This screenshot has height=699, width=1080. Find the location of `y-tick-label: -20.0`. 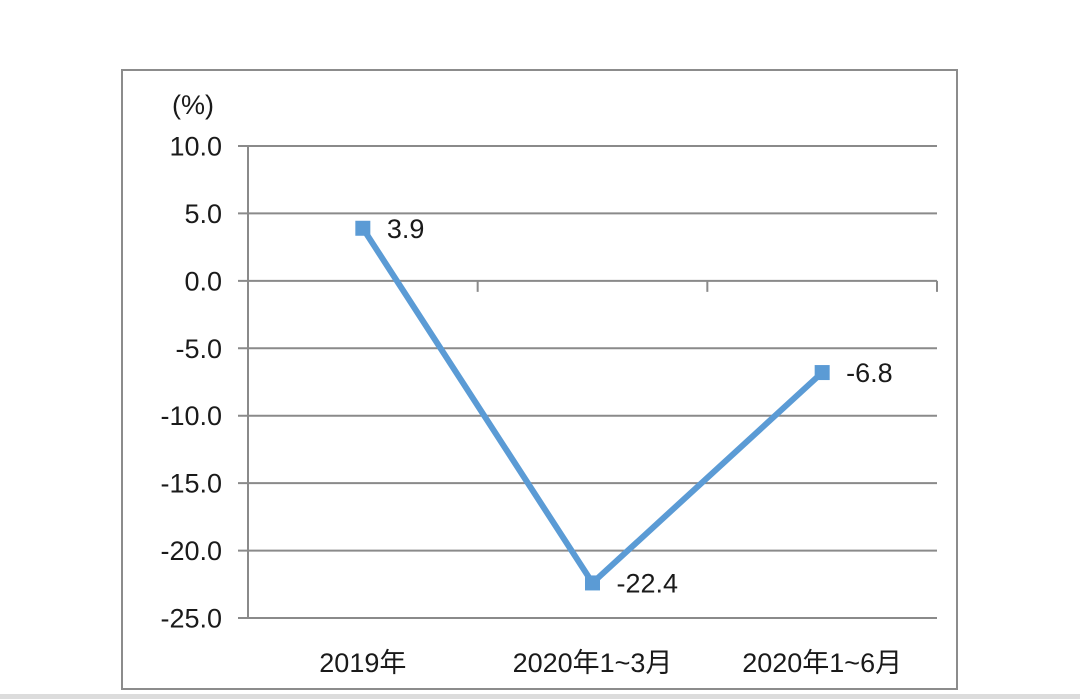

y-tick-label: -20.0 is located at coordinates (191, 551).